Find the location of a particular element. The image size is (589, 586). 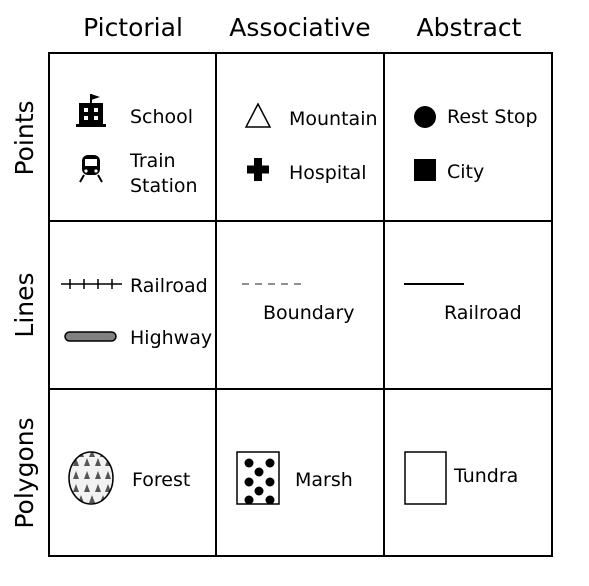

label-boundary: Boundary is located at coordinates (309, 313).